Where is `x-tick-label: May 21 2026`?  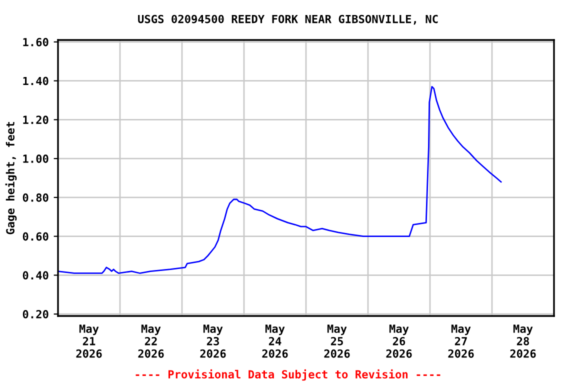
x-tick-label: May 21 2026 is located at coordinates (89, 341).